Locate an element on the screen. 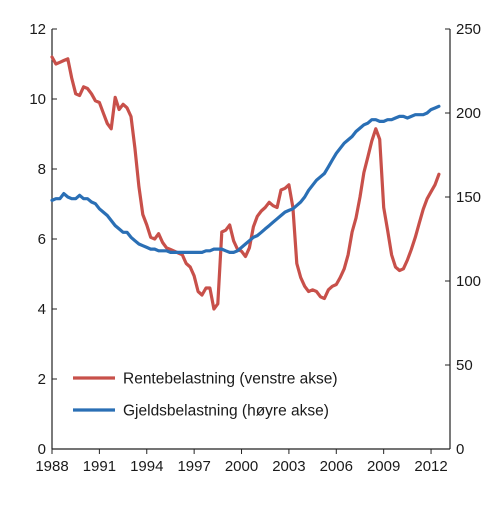 Image resolution: width=500 pixels, height=511 pixels. left-tick-label: 10 is located at coordinates (37, 99).